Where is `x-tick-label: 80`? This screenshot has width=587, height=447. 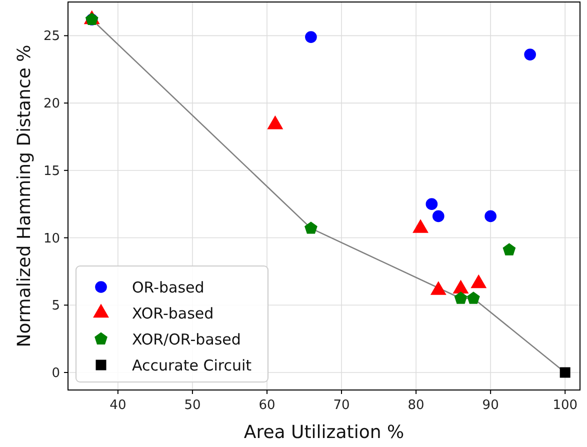
x-tick-label: 80 is located at coordinates (416, 405).